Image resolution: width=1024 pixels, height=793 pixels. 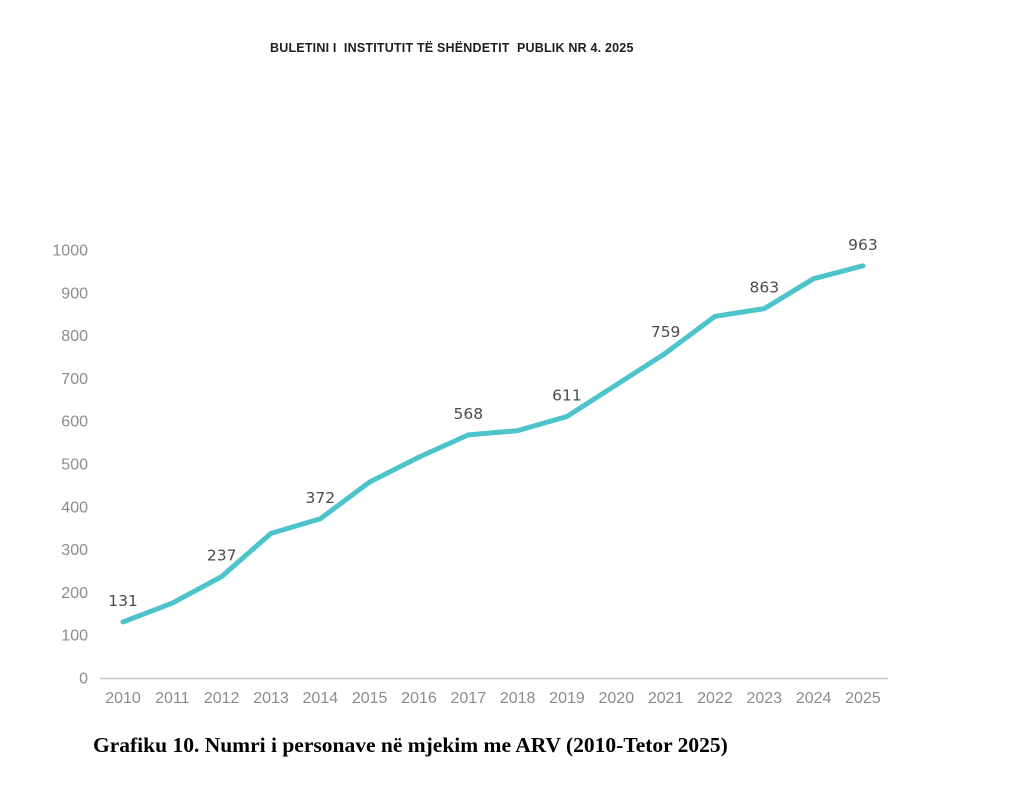 What do you see at coordinates (666, 698) in the screenshot?
I see `x-axis-tick-label: 2021` at bounding box center [666, 698].